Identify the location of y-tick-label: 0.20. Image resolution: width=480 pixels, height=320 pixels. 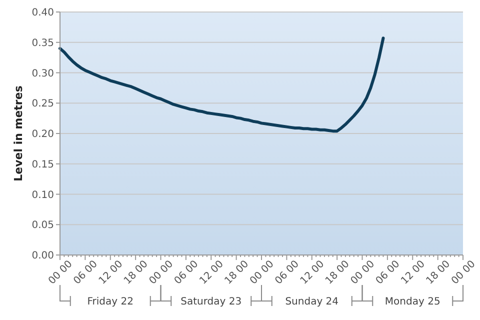
(43, 134).